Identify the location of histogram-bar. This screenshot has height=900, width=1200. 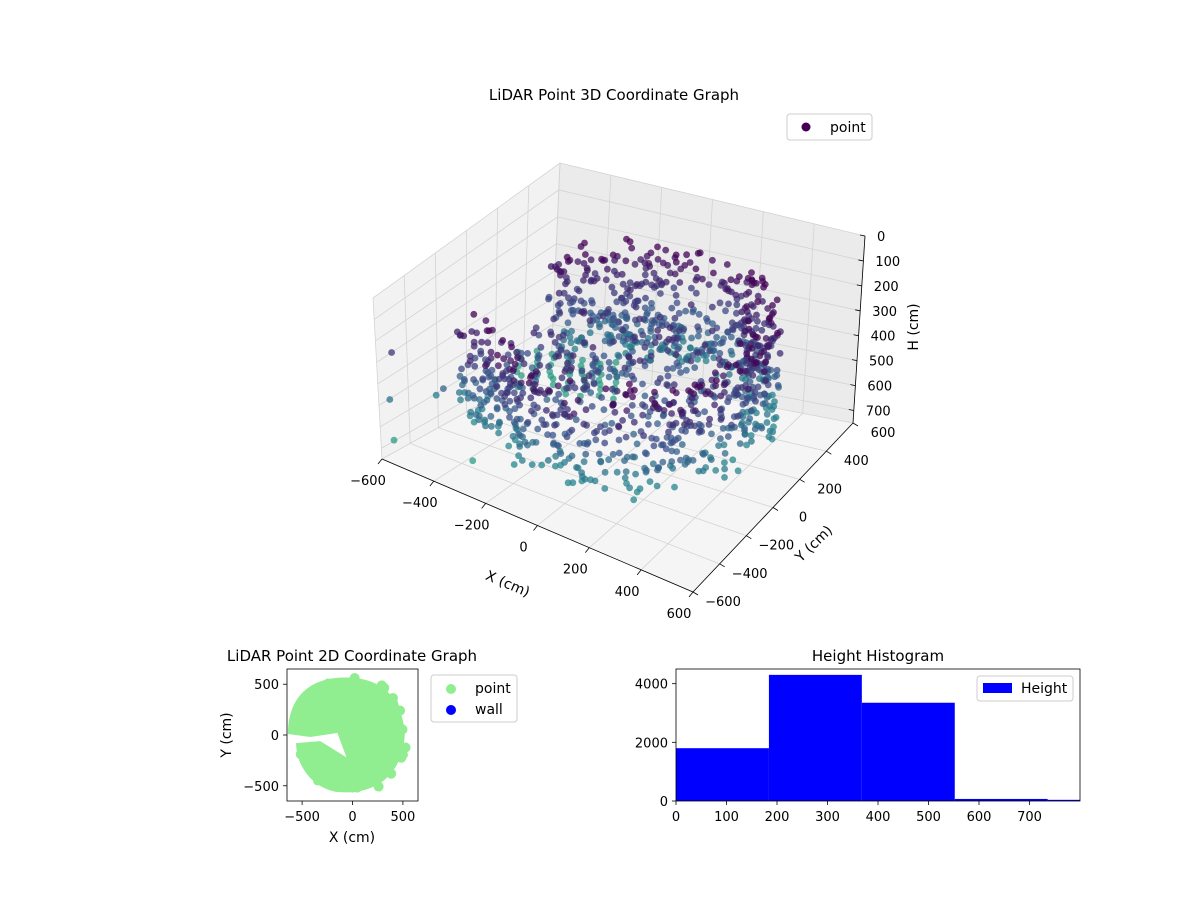
(815, 737).